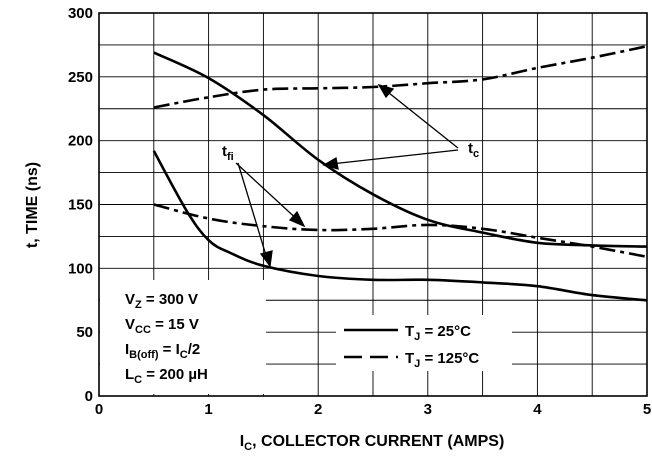  I want to click on x-tick-label: 4, so click(537, 409).